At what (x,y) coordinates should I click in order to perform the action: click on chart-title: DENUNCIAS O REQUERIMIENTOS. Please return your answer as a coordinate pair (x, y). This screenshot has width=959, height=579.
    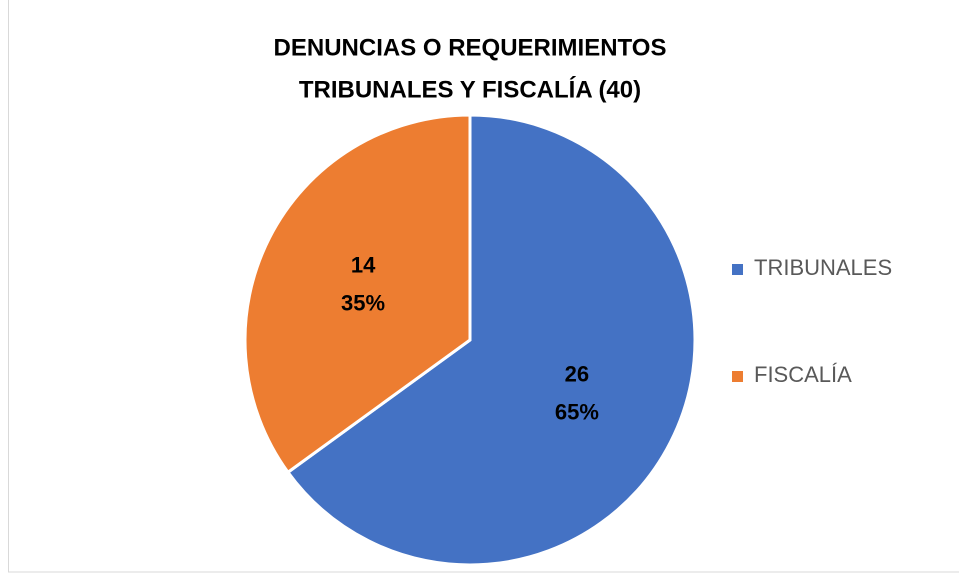
    Looking at the image, I should click on (470, 47).